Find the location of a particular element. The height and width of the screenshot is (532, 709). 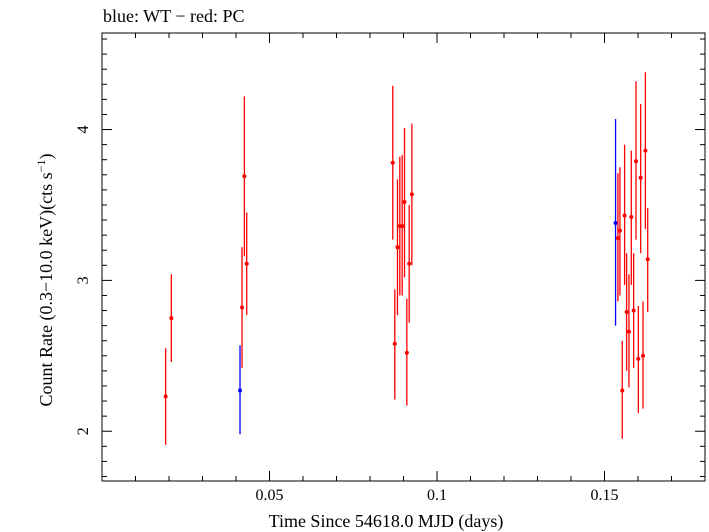

x-tick-label: 0.1 is located at coordinates (437, 495).